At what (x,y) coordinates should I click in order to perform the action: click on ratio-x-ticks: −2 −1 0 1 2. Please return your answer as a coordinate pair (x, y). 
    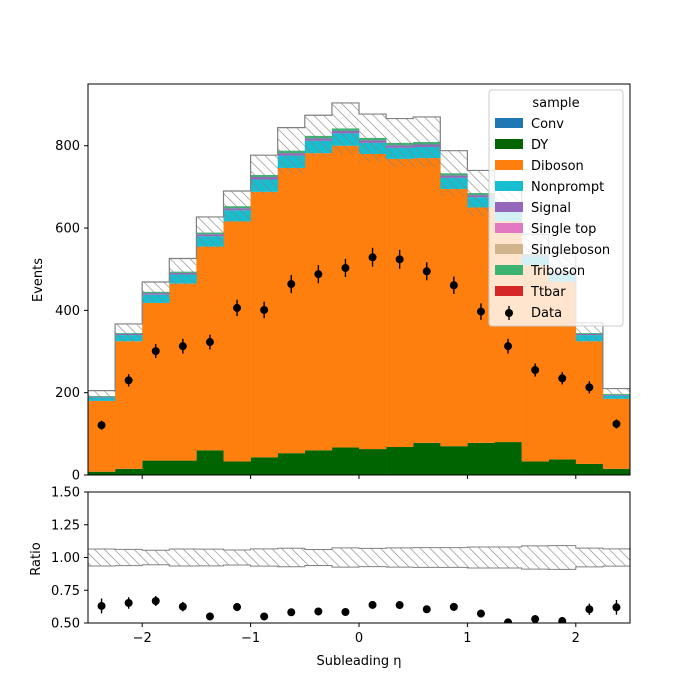
    Looking at the image, I should click on (356, 634).